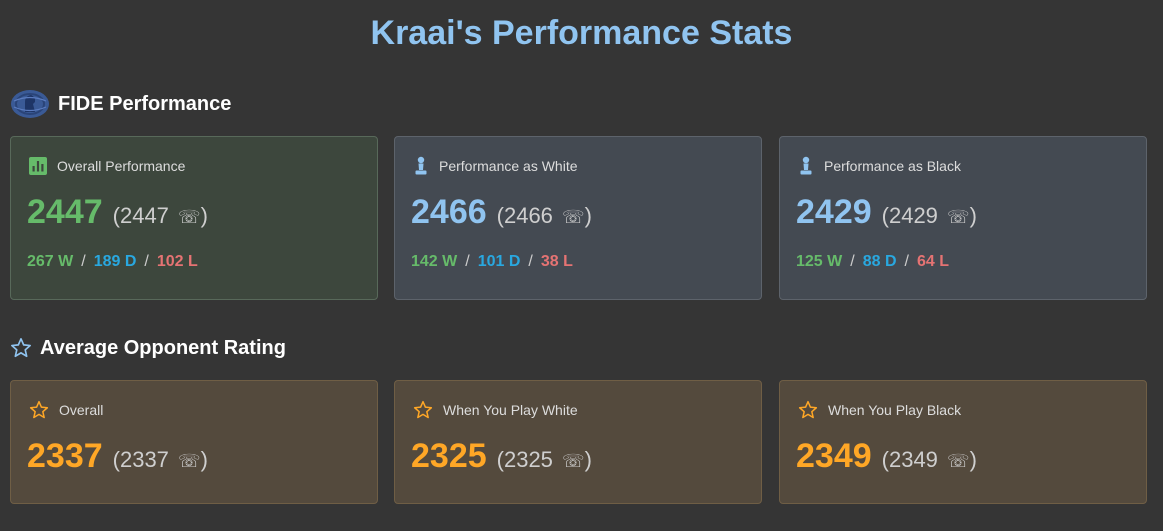  I want to click on card-label: When You Play Black, so click(895, 410).